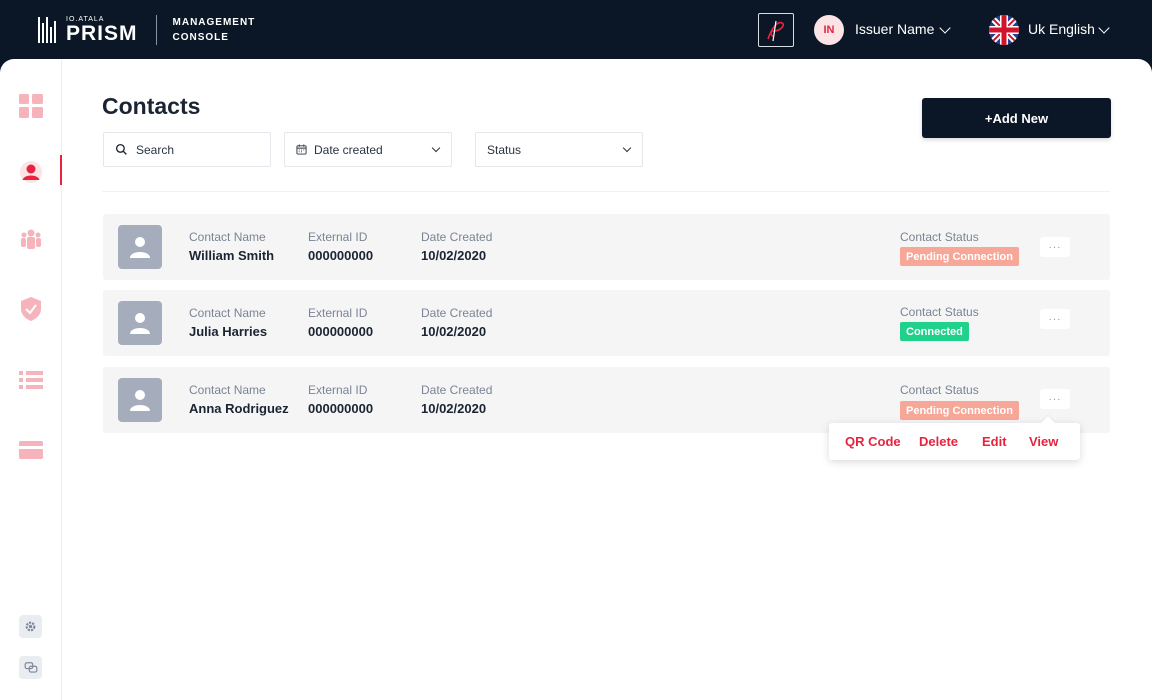 This screenshot has height=700, width=1152. I want to click on payments-icon, so click(31, 450).